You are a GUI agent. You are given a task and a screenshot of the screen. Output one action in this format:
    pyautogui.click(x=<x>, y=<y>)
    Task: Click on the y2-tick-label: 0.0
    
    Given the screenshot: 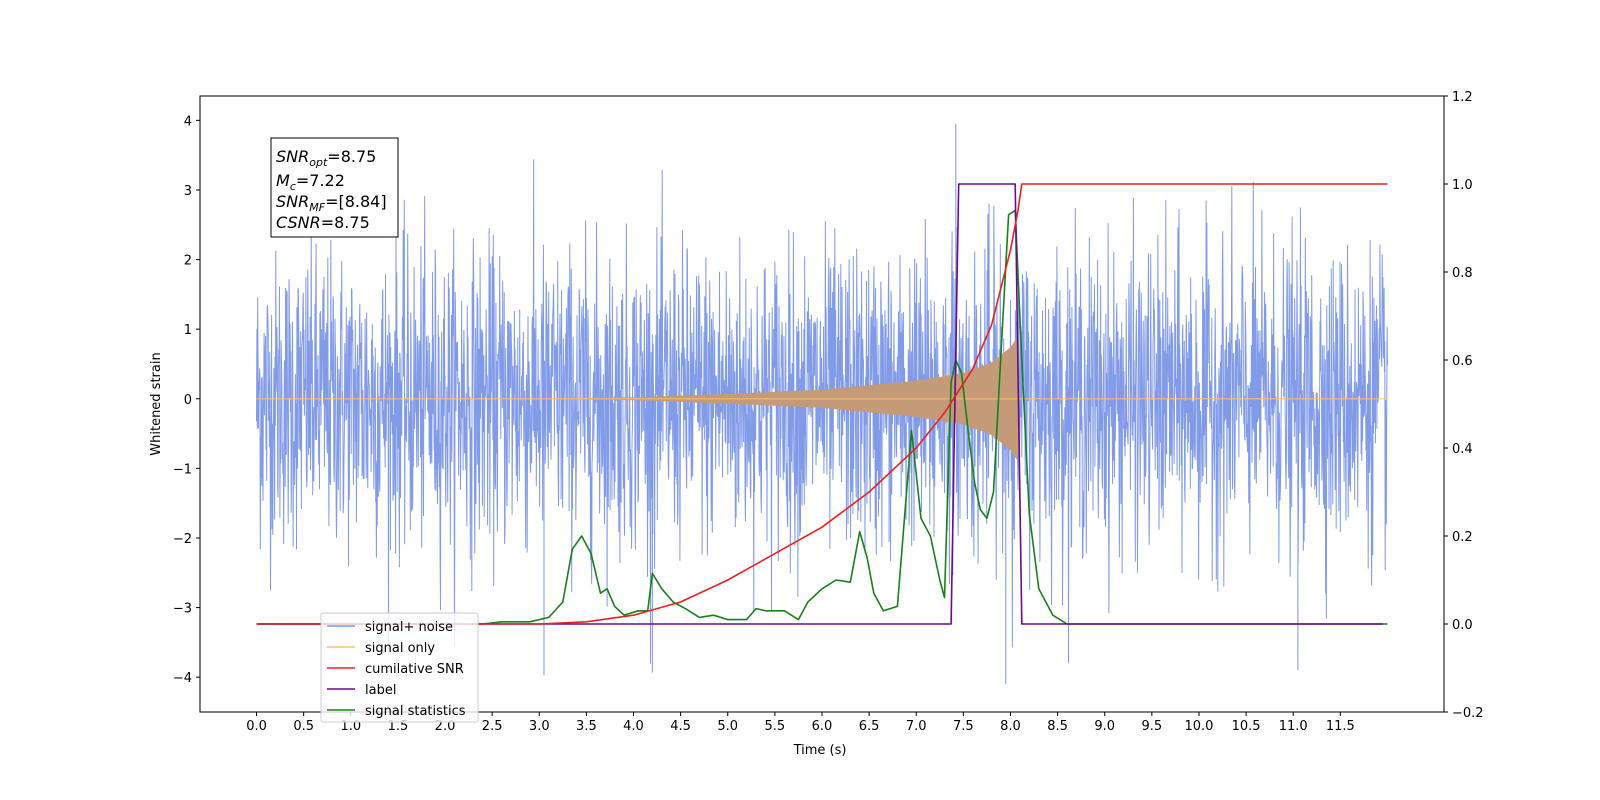 What is the action you would take?
    pyautogui.click(x=1462, y=625)
    